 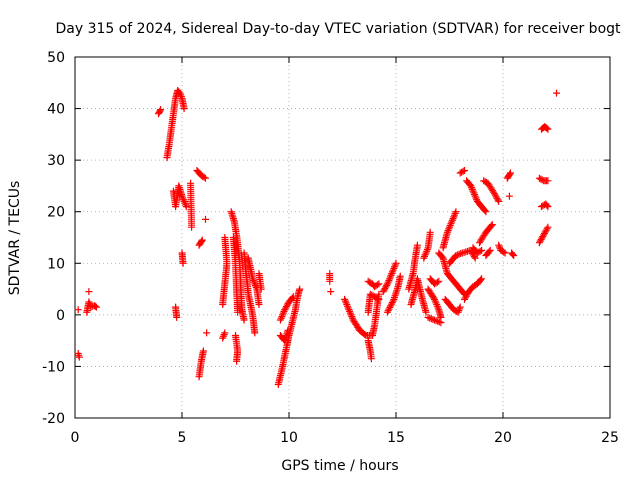 What do you see at coordinates (56, 58) in the screenshot?
I see `y-tick-label: 50` at bounding box center [56, 58].